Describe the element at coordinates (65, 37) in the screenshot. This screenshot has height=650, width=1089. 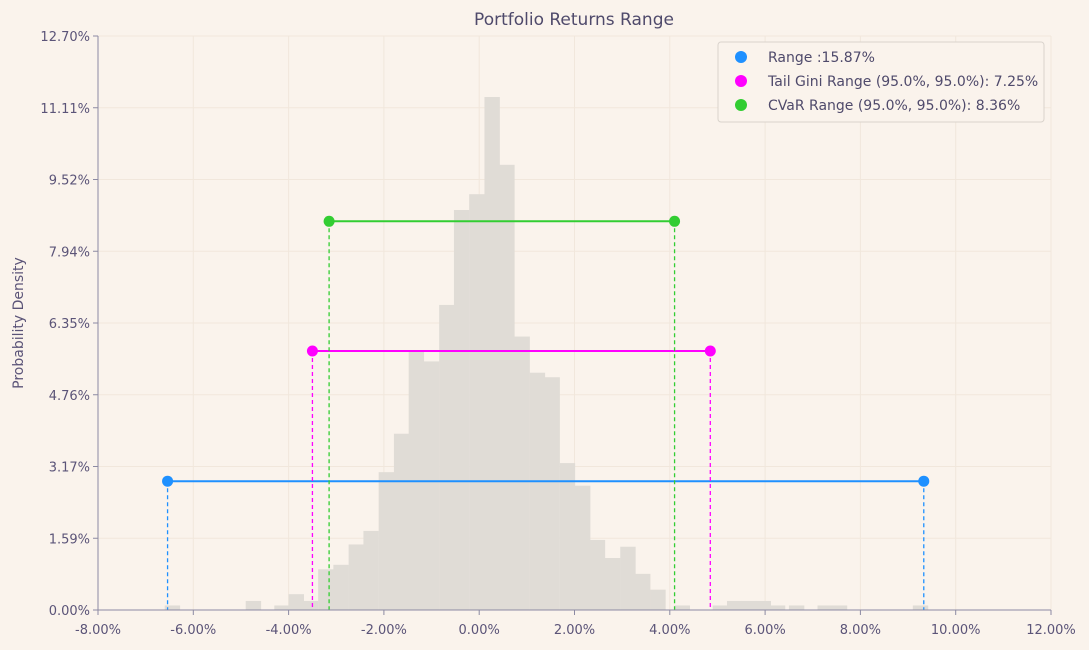
I see `y-tick-label: 12.70%` at that location.